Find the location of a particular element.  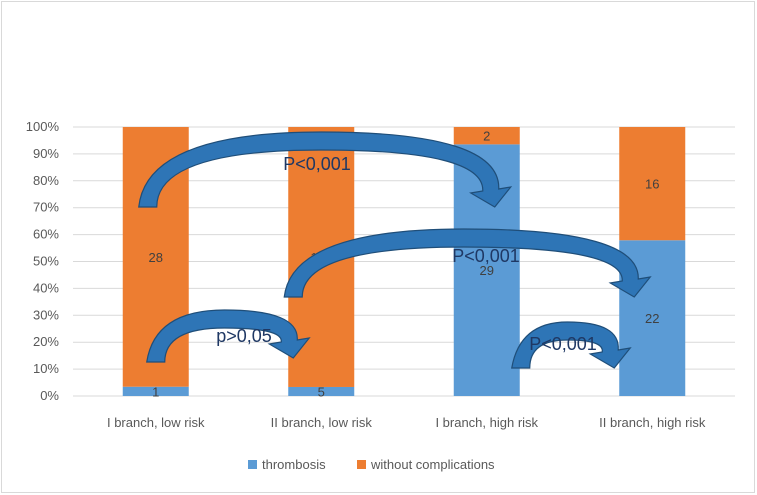

category-label: I branch, low risk is located at coordinates (156, 422).